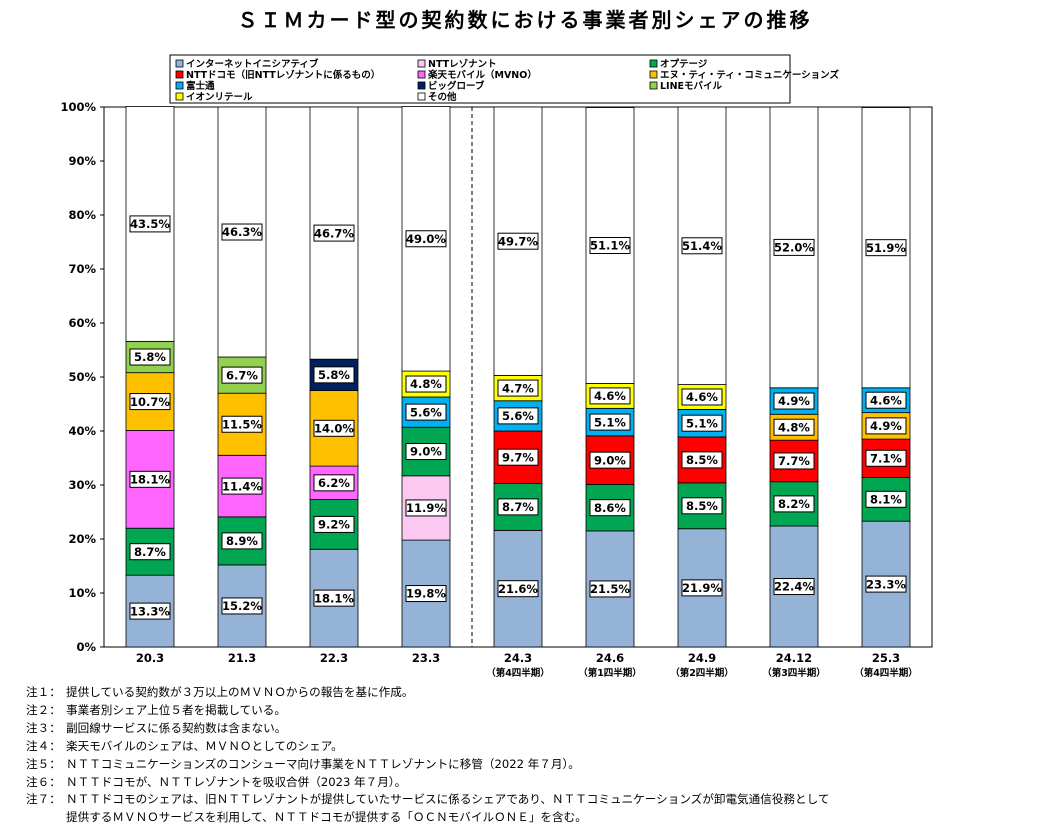 The image size is (1050, 840). I want to click on footnote: 注４： 楽天モバイルのシェアは、ＭＶＮＯとしてのシェア。, so click(536, 747).